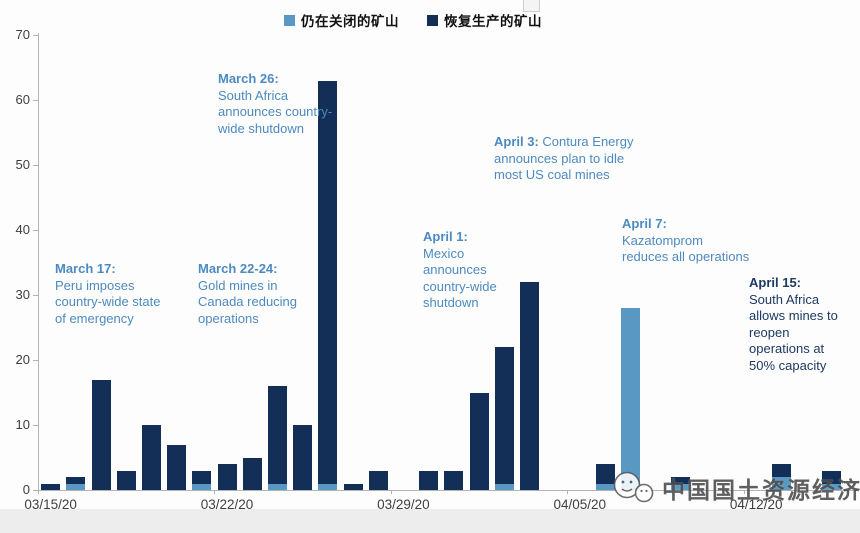  Describe the element at coordinates (403, 504) in the screenshot. I see `x-axis-tick-label: 03/29/20` at that location.